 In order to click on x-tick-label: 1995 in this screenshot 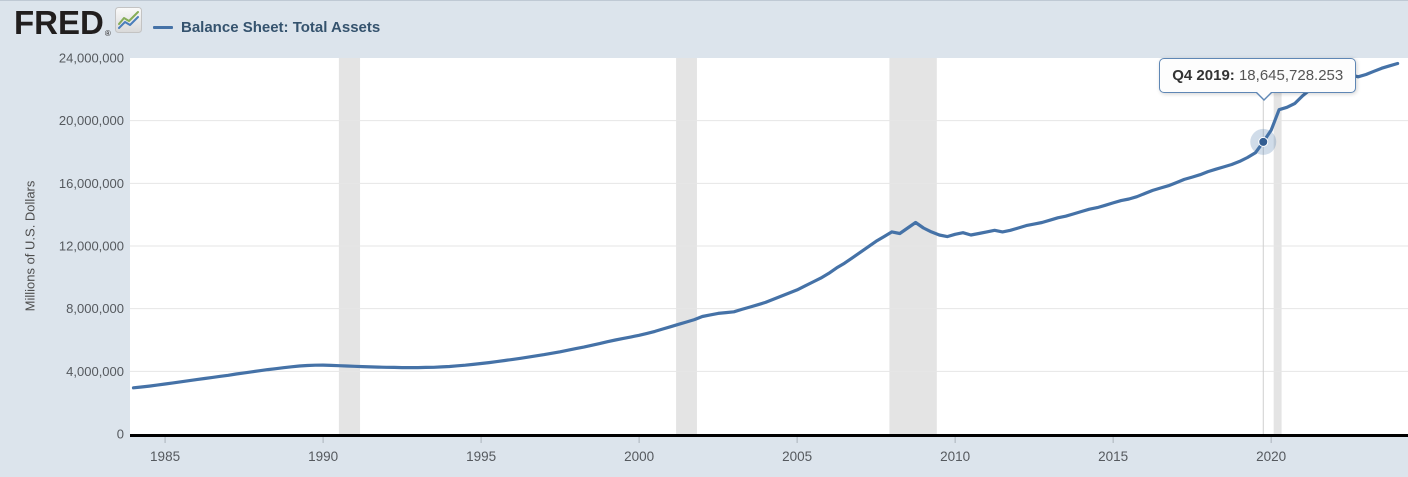, I will do `click(481, 456)`.